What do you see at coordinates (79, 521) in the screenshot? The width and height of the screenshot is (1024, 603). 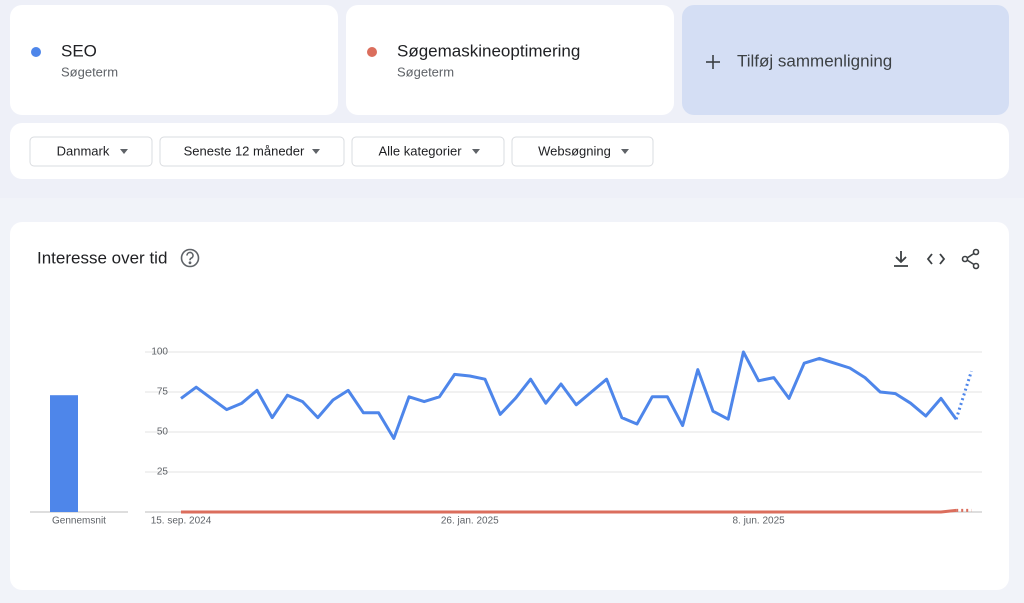 I see `average-label: Gennemsnit` at bounding box center [79, 521].